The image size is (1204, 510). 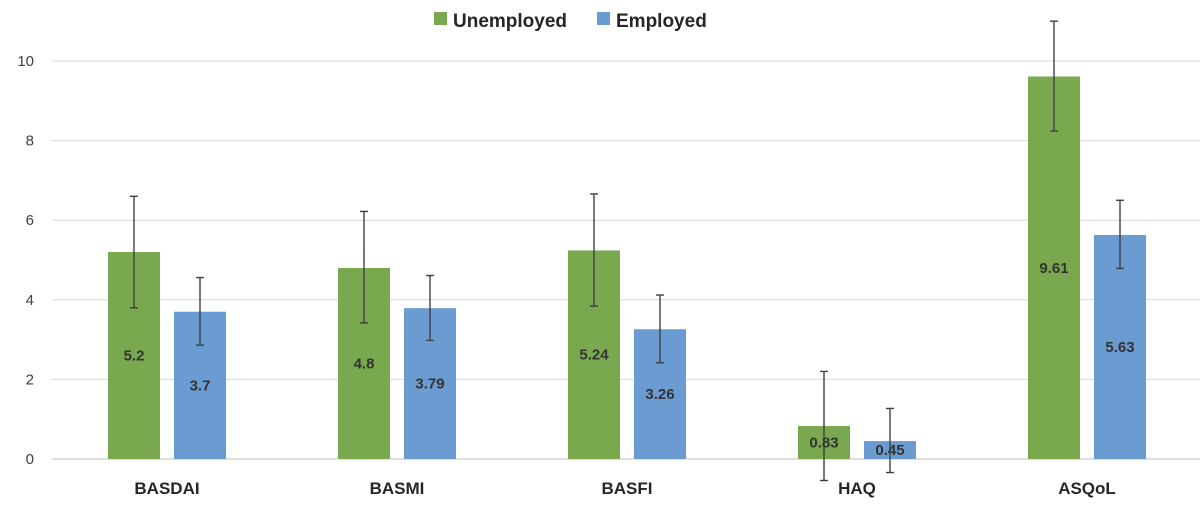 What do you see at coordinates (603, 18) in the screenshot?
I see `legend-swatch-employed` at bounding box center [603, 18].